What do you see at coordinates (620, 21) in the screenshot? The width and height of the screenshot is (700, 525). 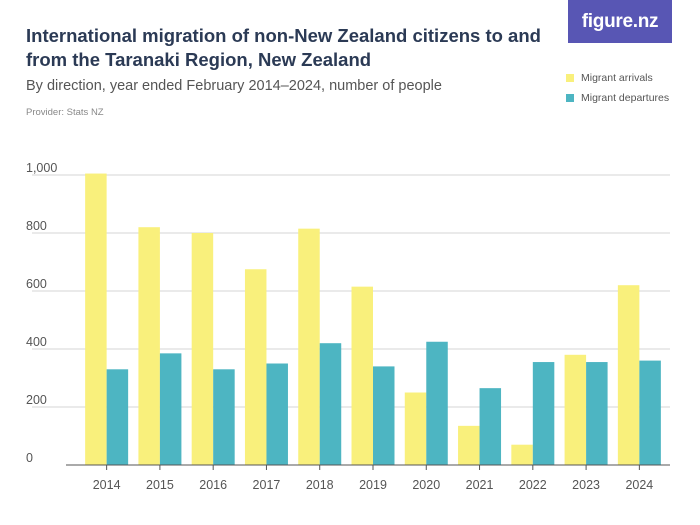 I see `figure-nz-logo: figure.nz` at bounding box center [620, 21].